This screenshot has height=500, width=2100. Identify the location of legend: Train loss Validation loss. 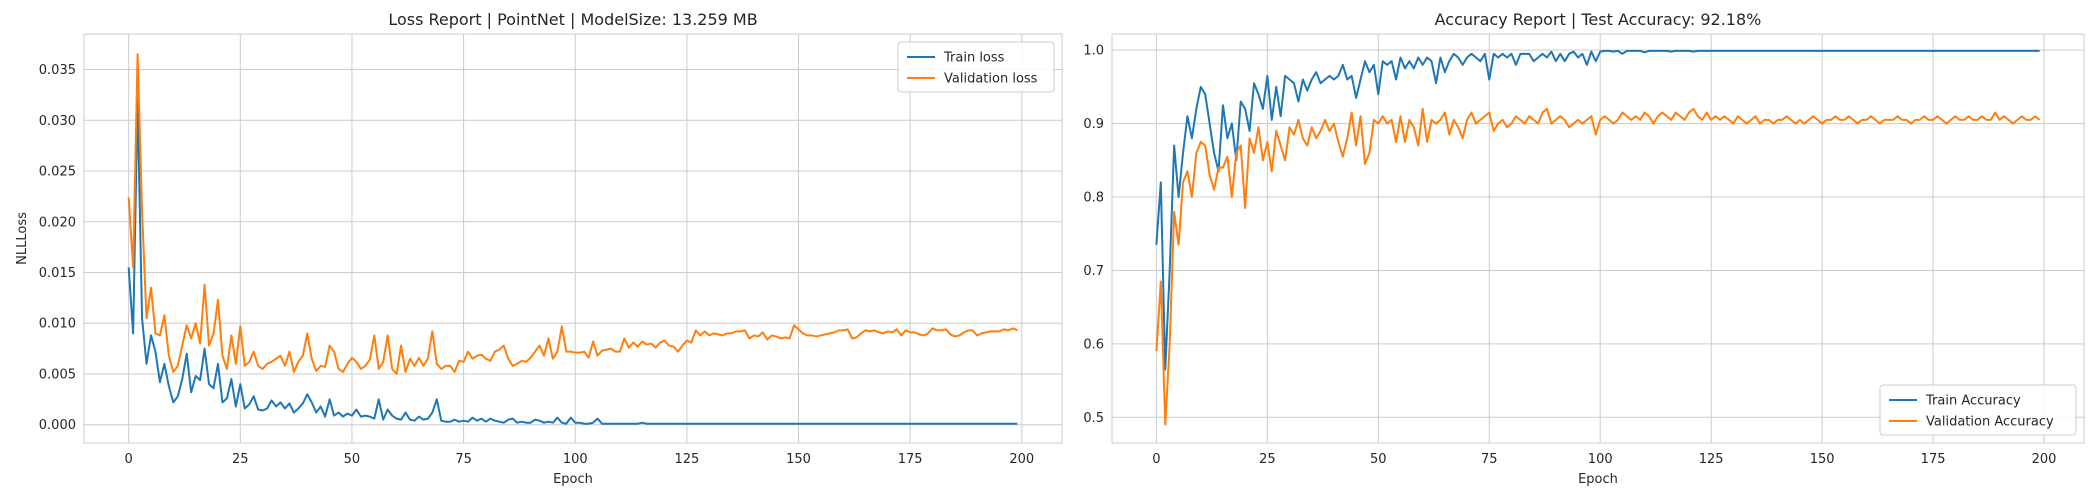
(976, 67).